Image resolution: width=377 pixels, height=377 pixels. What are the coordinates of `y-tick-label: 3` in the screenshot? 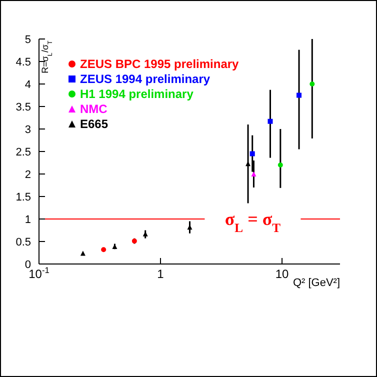 It's located at (27, 130).